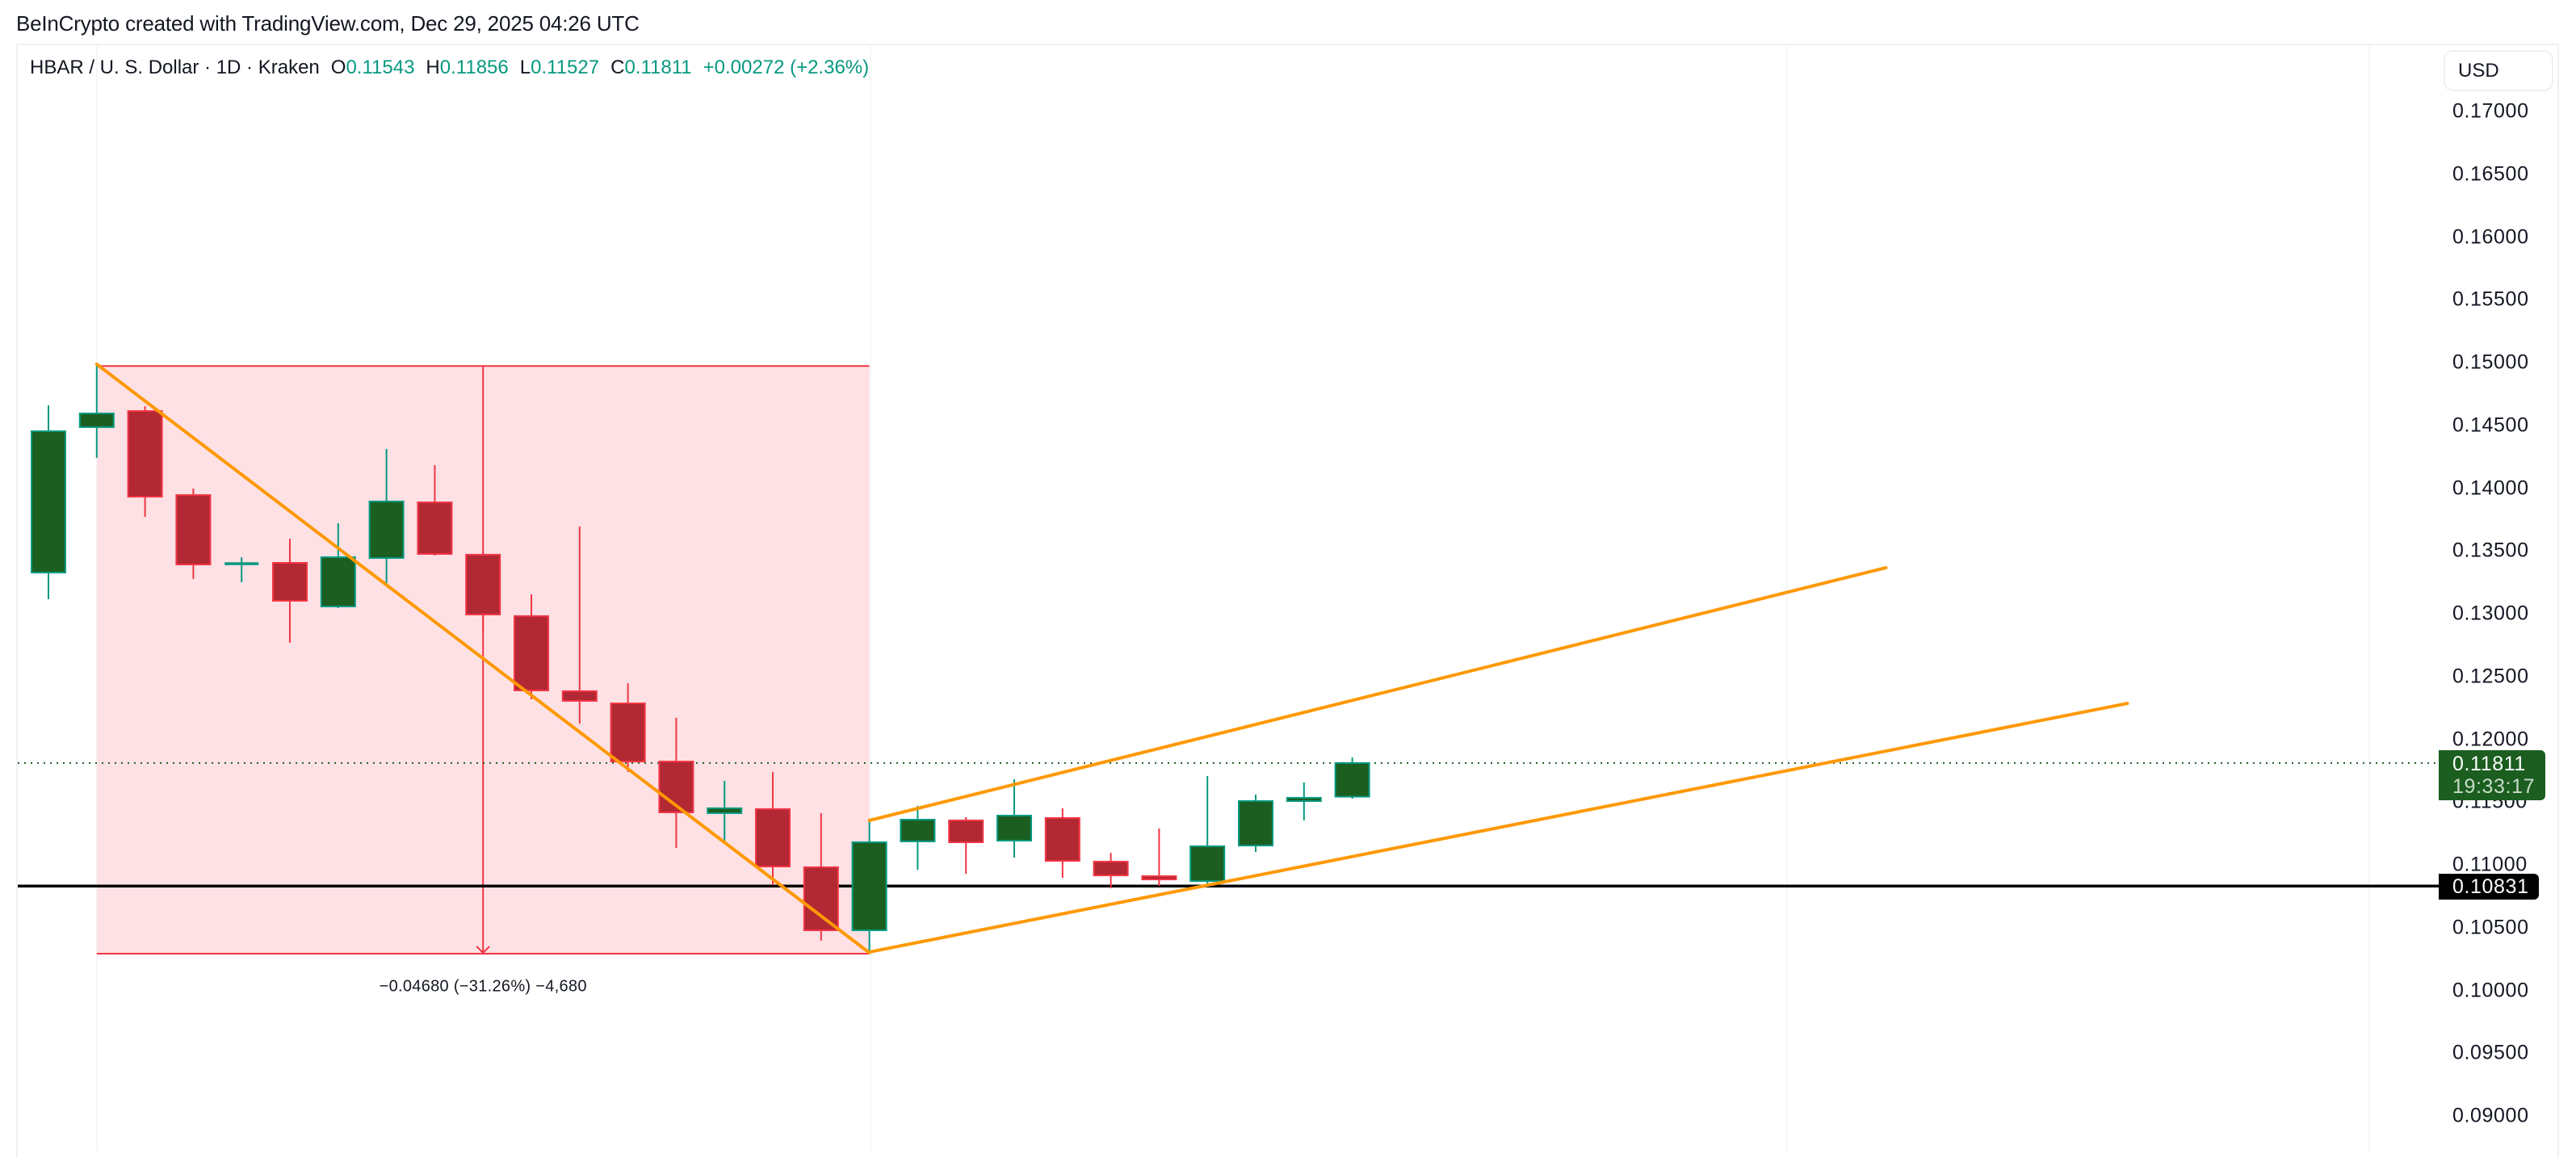 The width and height of the screenshot is (2576, 1158). What do you see at coordinates (380, 67) in the screenshot?
I see `open-value: 0.11543` at bounding box center [380, 67].